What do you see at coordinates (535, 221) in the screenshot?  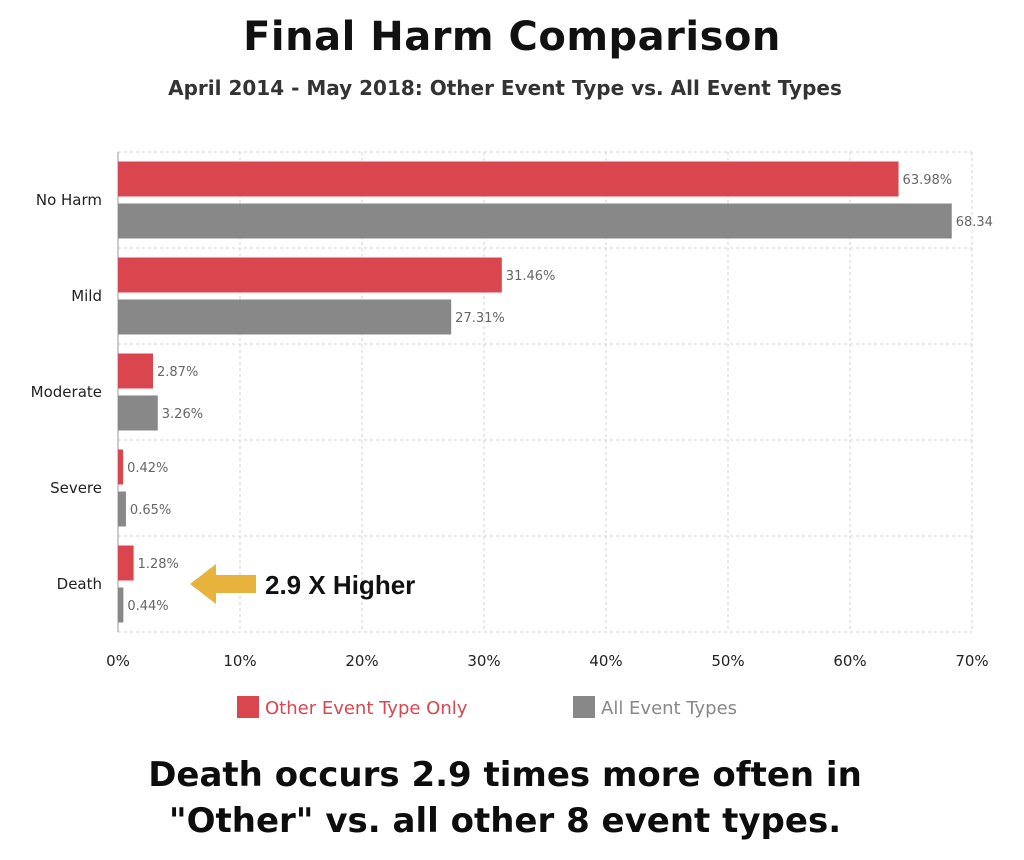 I see `bar-no-harm-all` at bounding box center [535, 221].